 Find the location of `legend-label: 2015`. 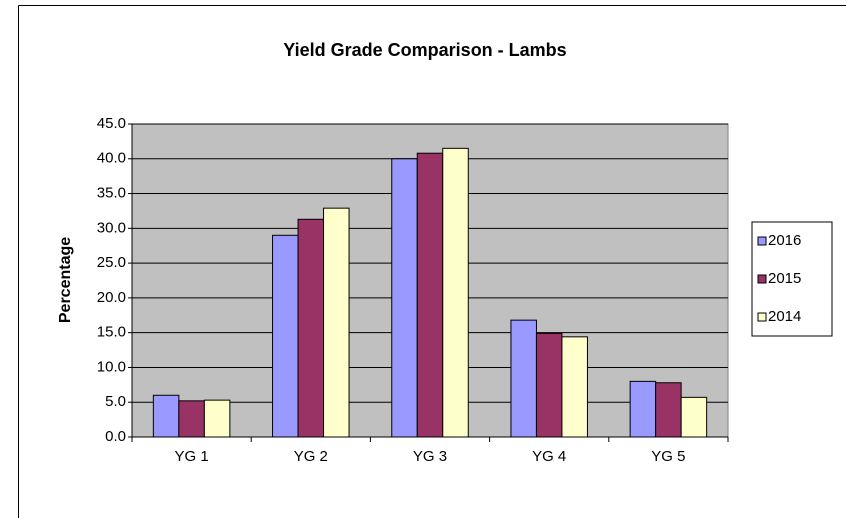

legend-label: 2015 is located at coordinates (784, 278).